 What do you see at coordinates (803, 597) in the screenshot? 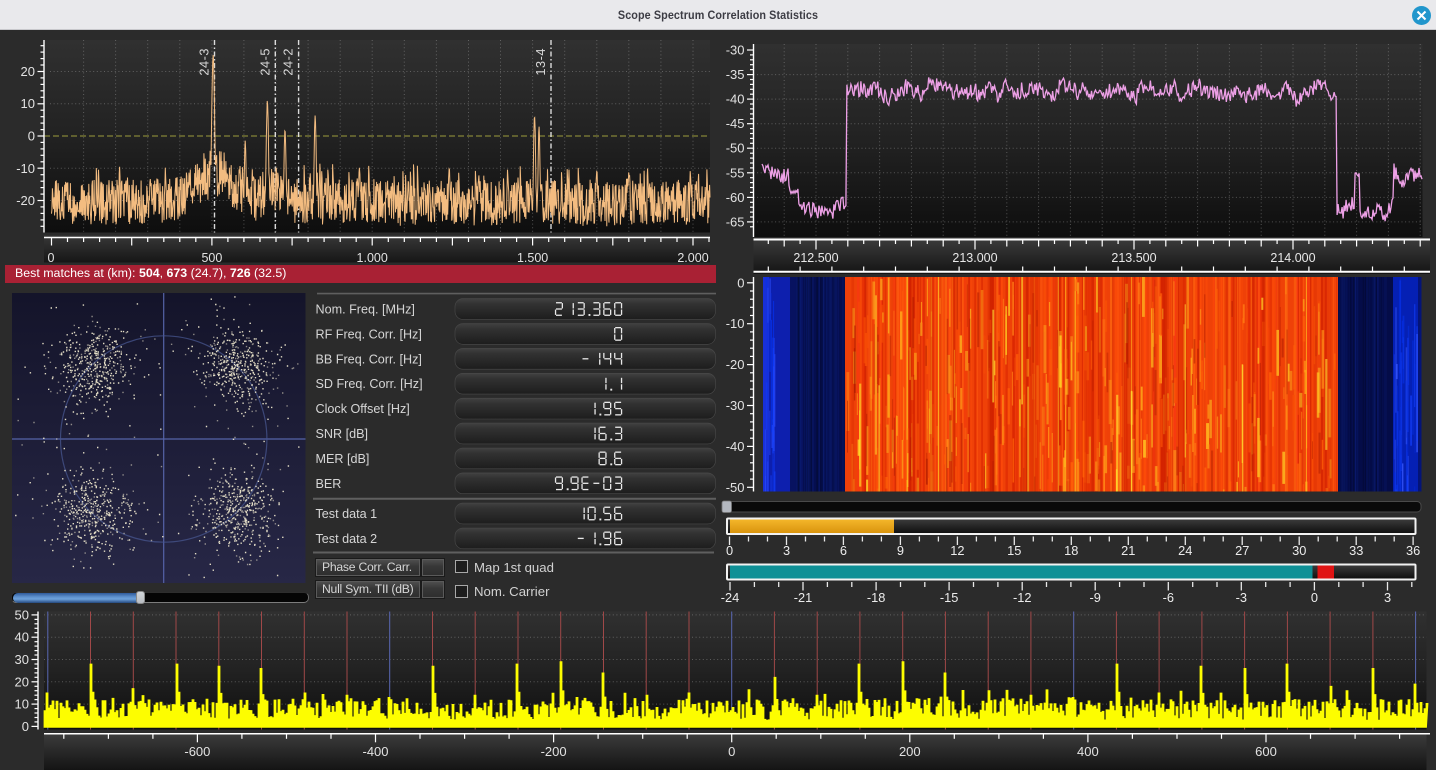
I see `svg-text: -21` at bounding box center [803, 597].